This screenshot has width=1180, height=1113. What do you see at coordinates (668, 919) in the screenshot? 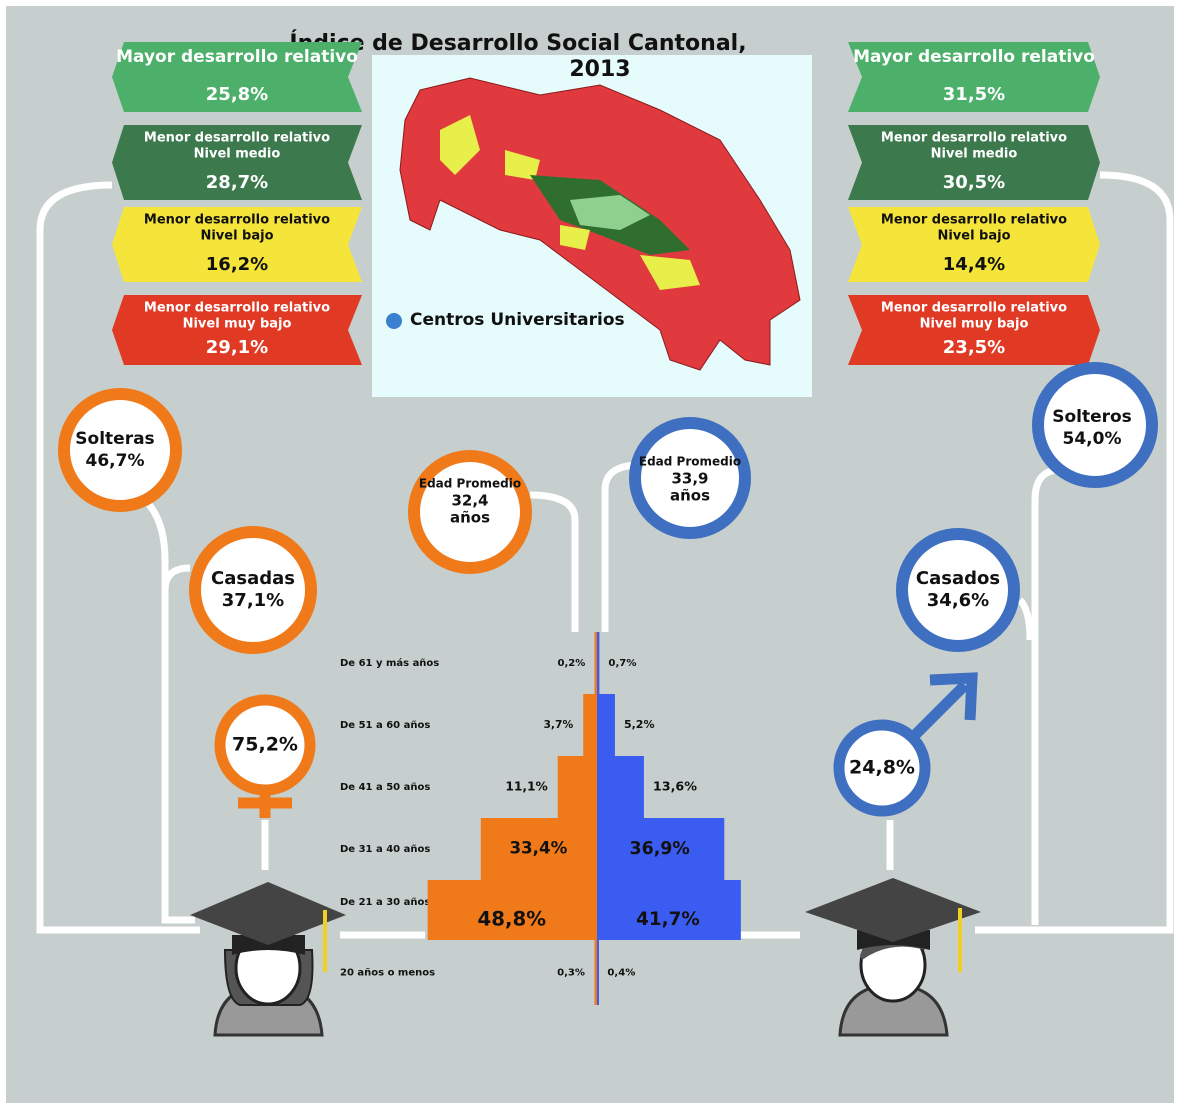
I see `value-label: 41,7%` at bounding box center [668, 919].